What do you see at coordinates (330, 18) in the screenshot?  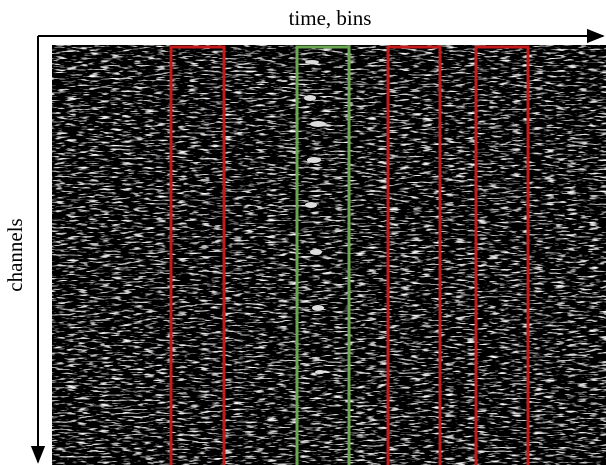 I see `x-axis-label: time, bins` at bounding box center [330, 18].